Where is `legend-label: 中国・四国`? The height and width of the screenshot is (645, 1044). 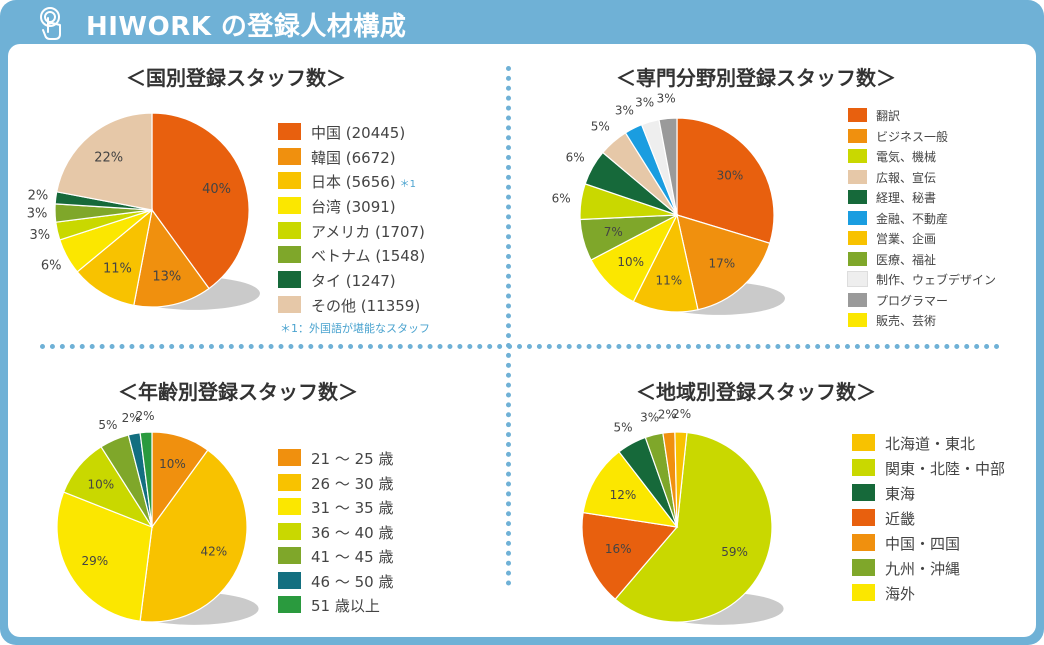
legend-label: 中国・四国 is located at coordinates (923, 544).